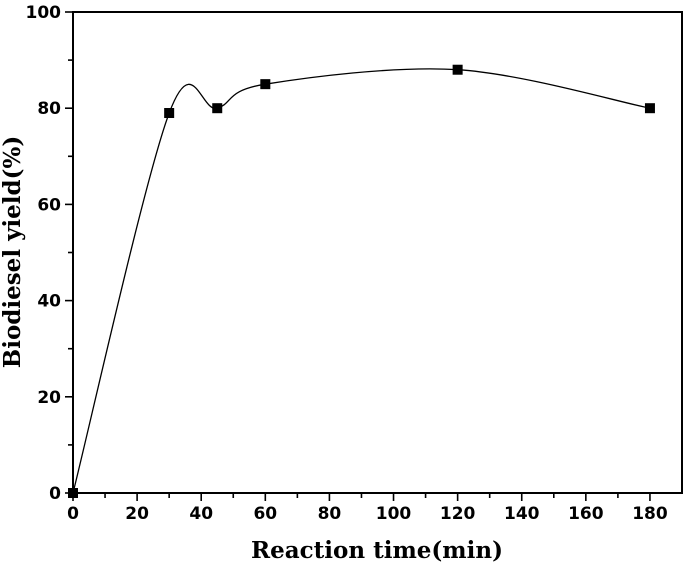  I want to click on x-tick-label: 60, so click(265, 514).